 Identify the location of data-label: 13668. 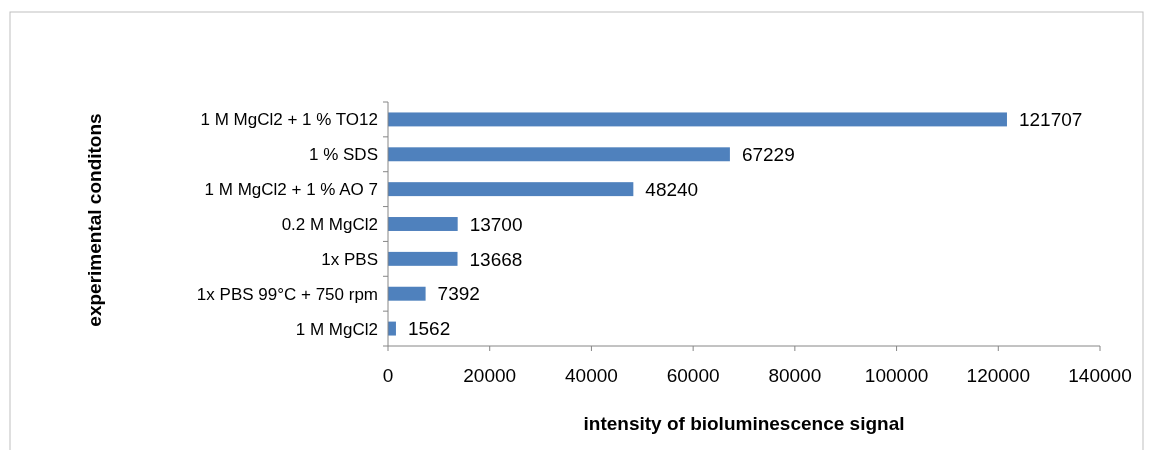
(496, 259).